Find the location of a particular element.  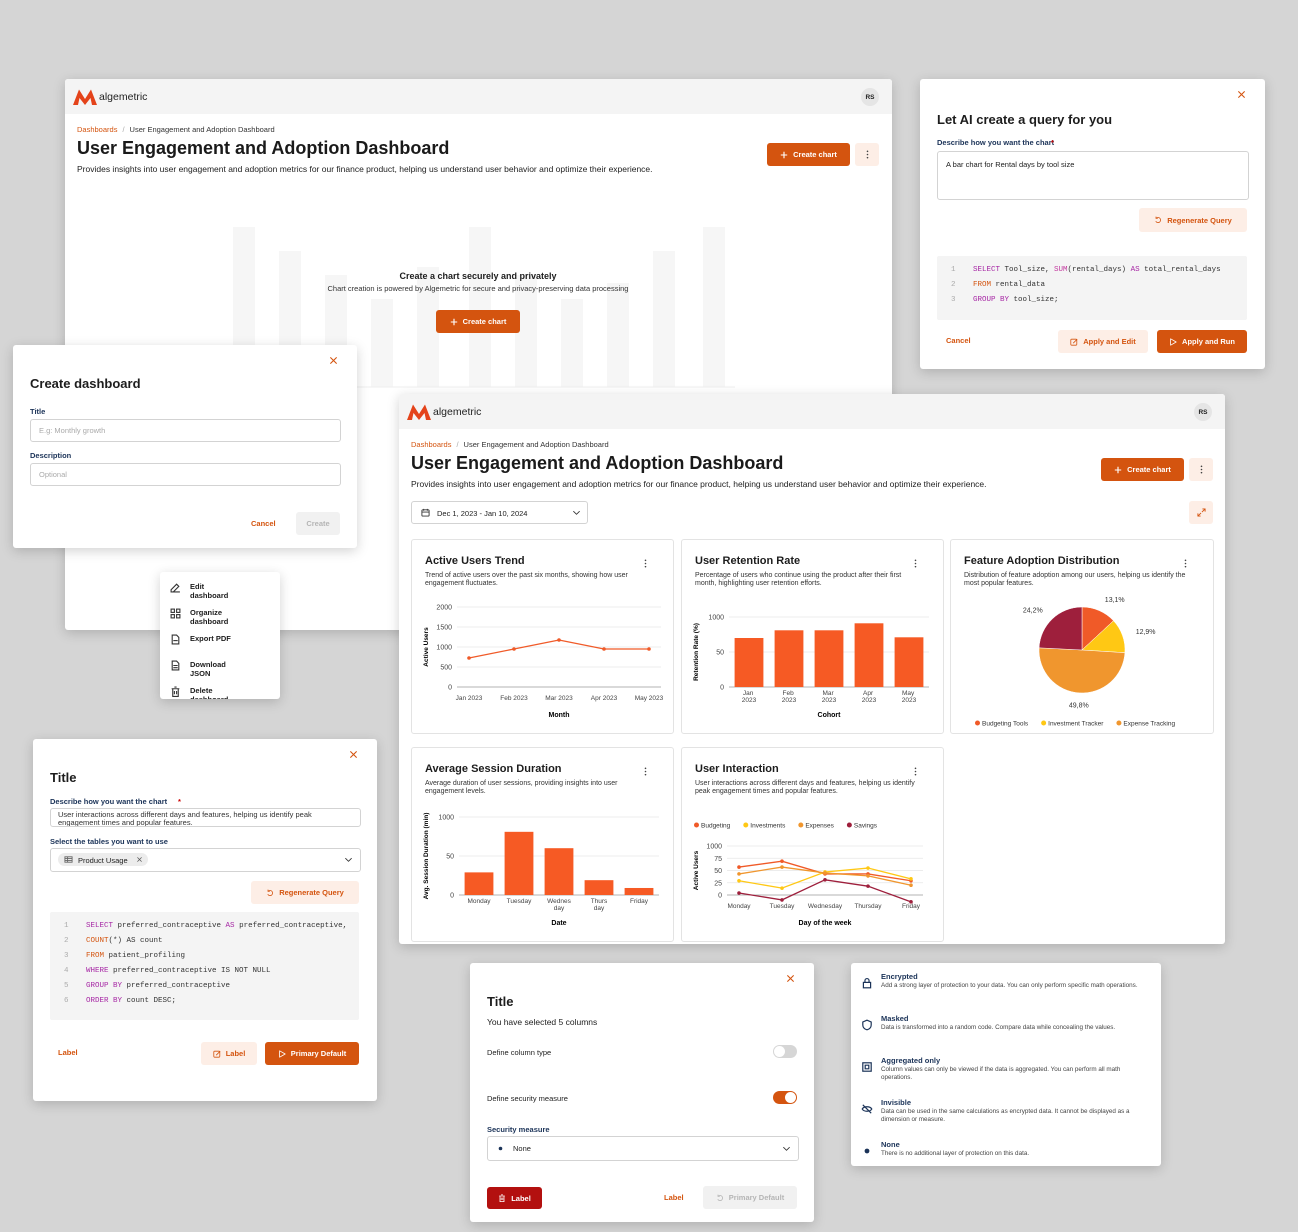

button: Apply and Run is located at coordinates (1202, 341).